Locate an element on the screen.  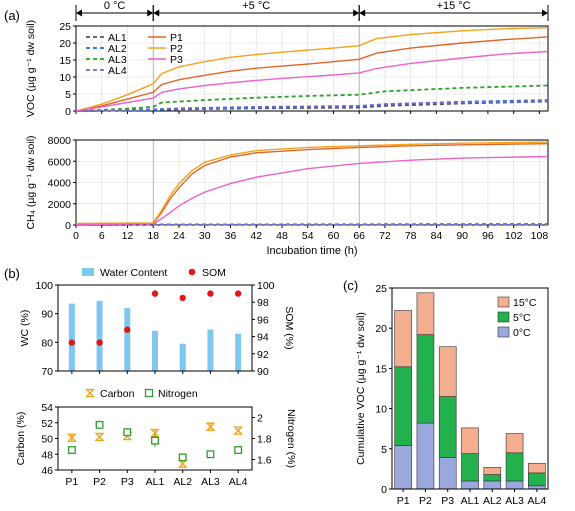
series-line-P3 is located at coordinates (312, 81).